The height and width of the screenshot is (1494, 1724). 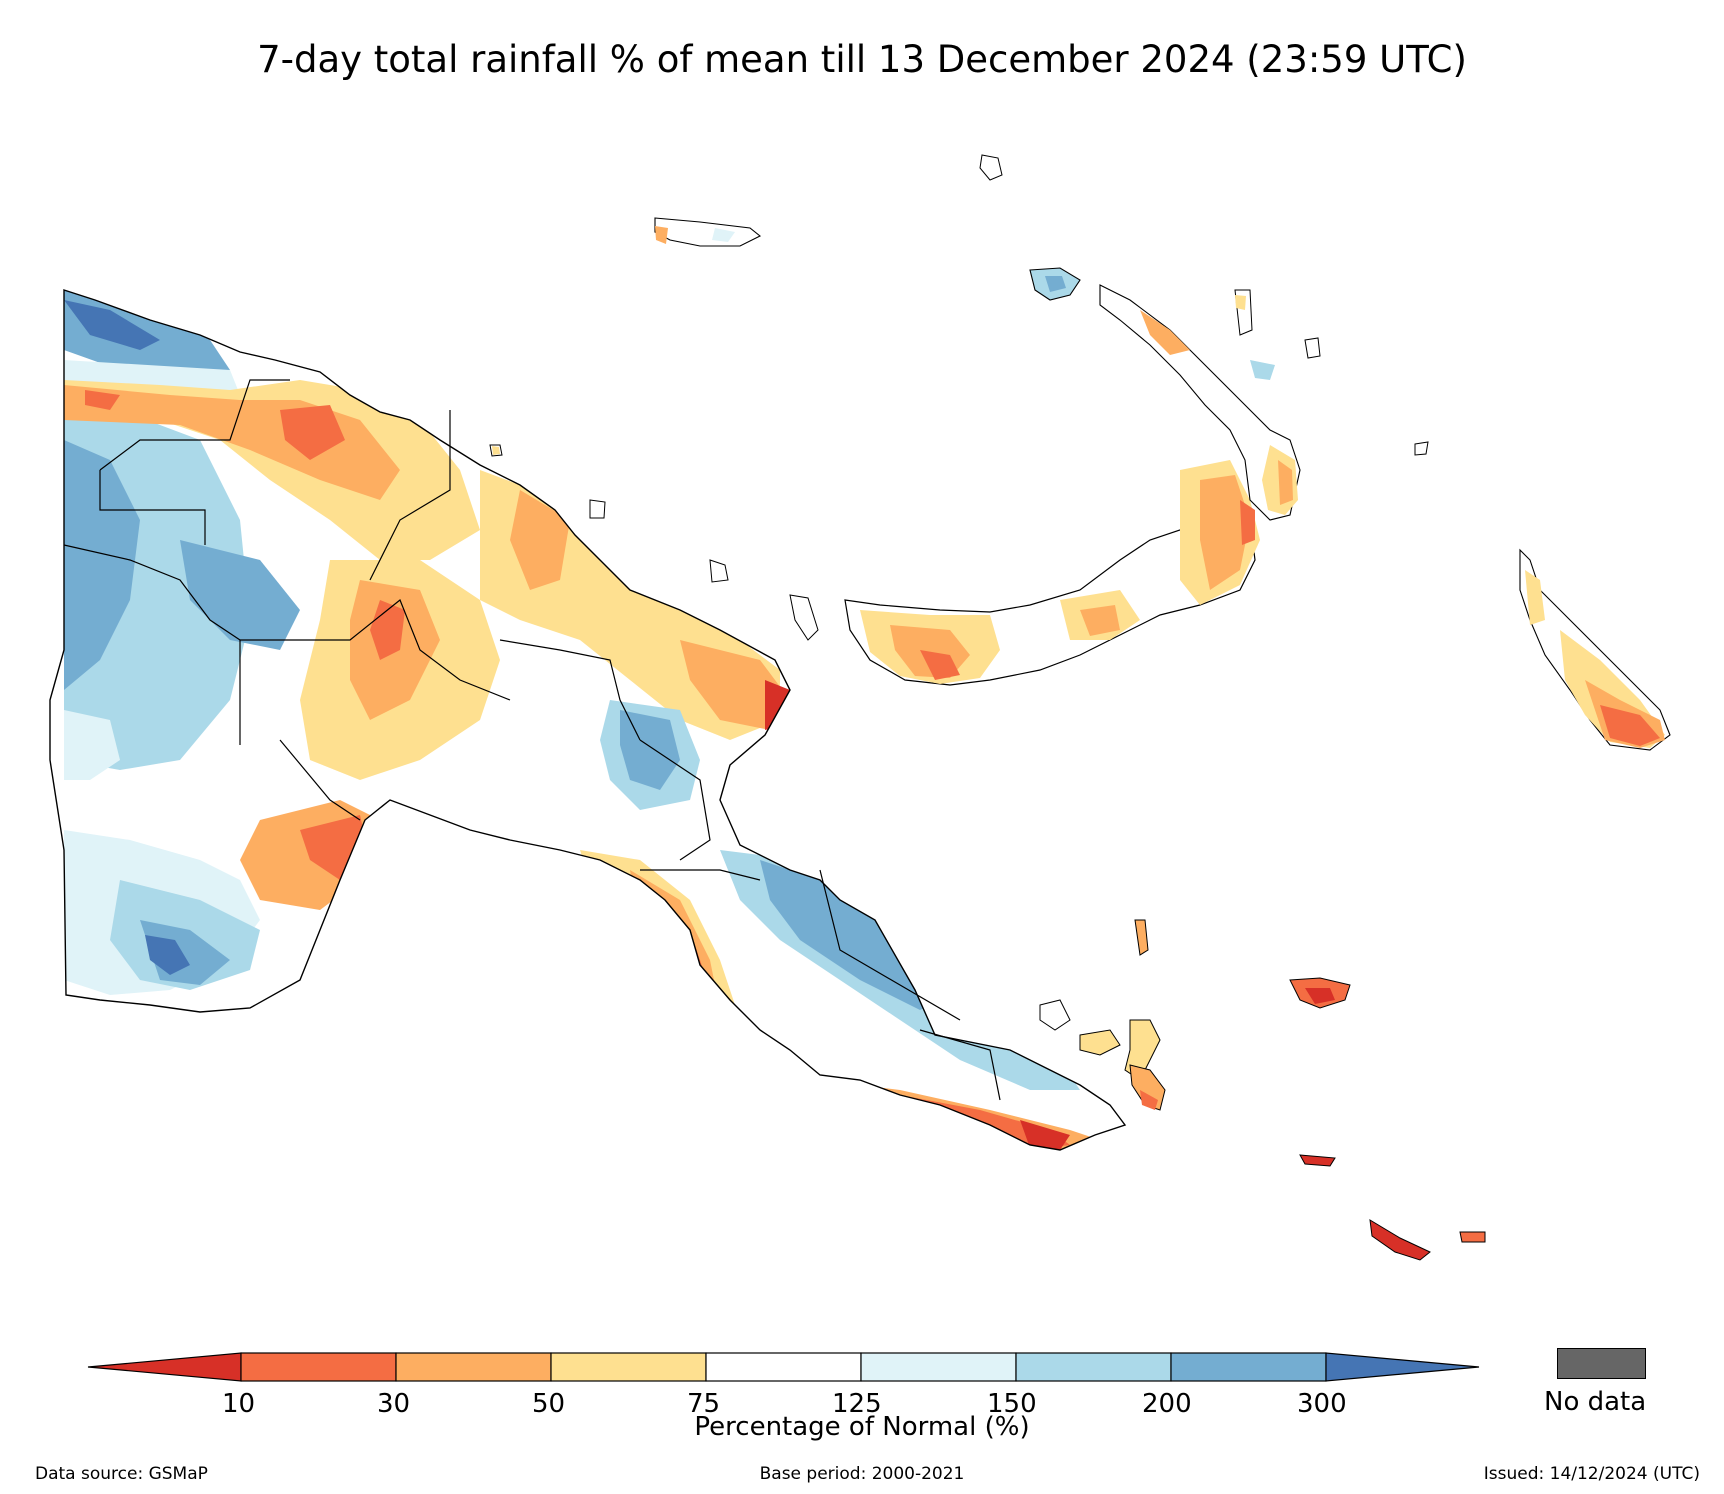 I want to click on colorbar-title: Percentage of Normal (%), so click(x=862, y=1427).